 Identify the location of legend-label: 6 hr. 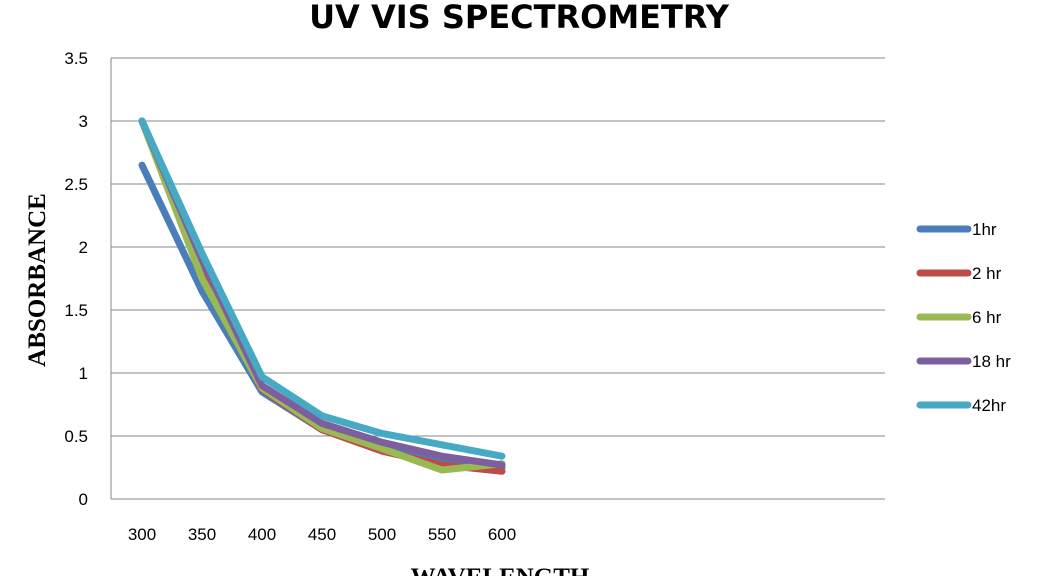
(987, 317).